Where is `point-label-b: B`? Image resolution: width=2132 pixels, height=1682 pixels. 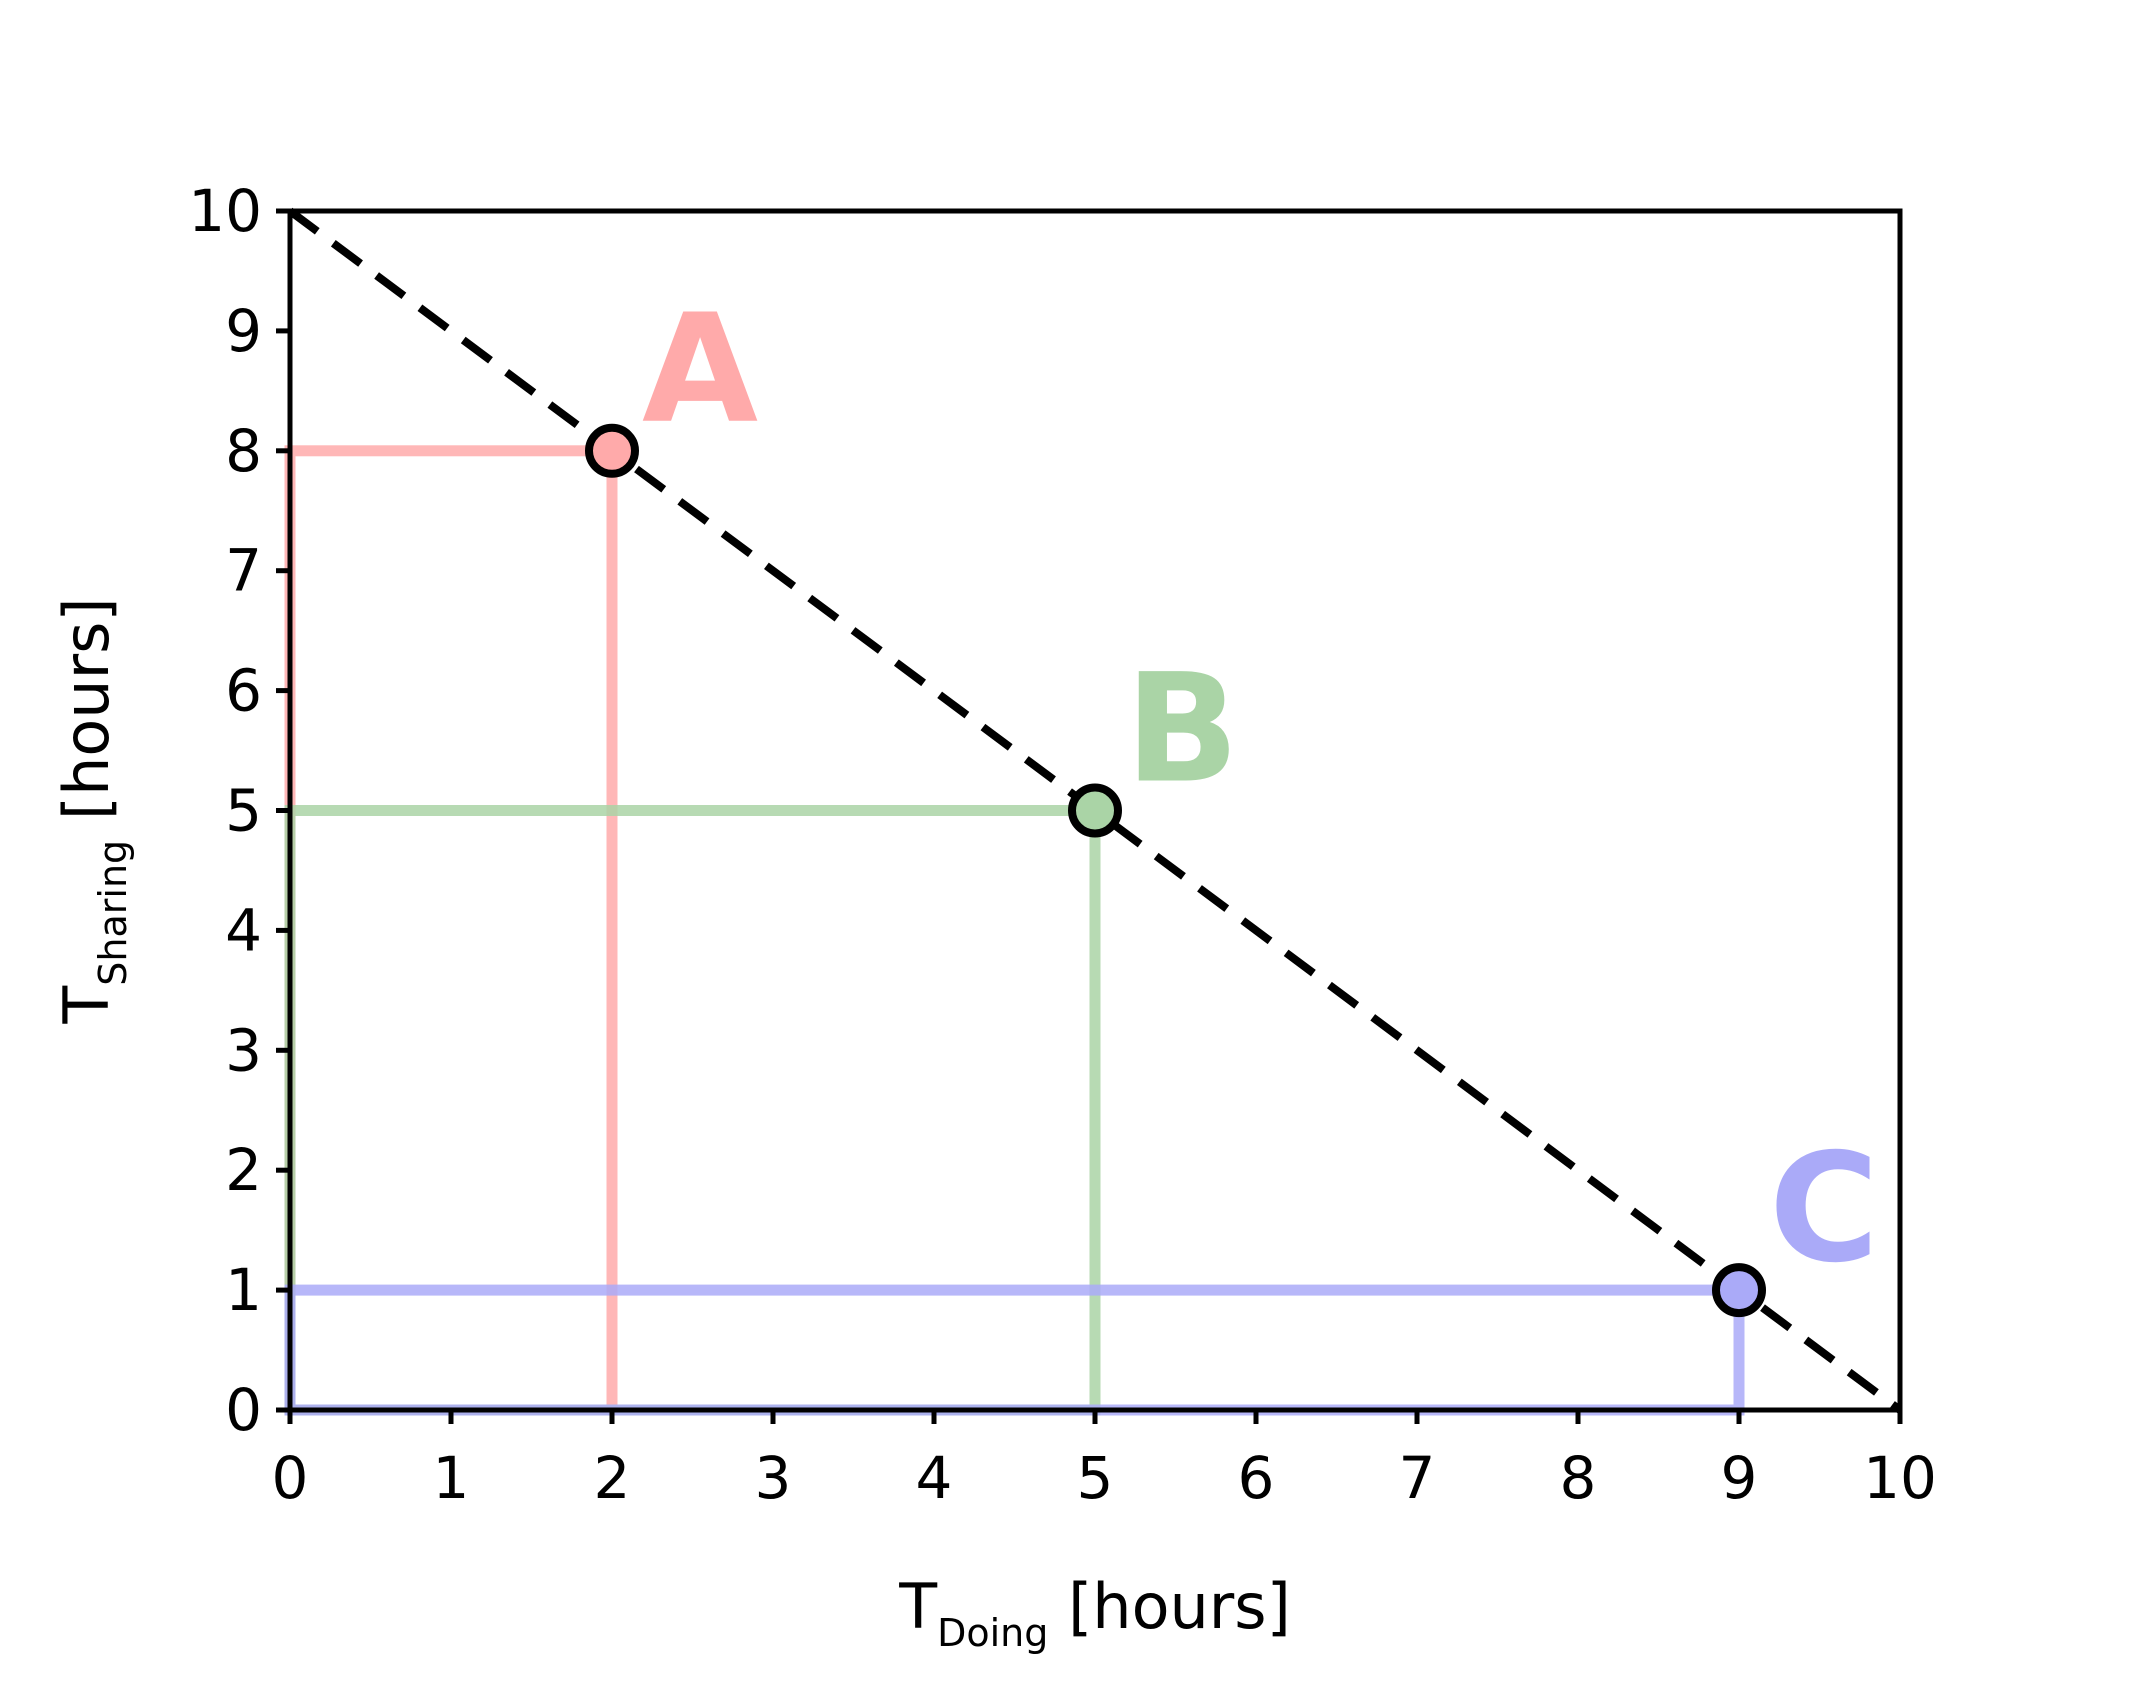
point-label-b: B is located at coordinates (1182, 730).